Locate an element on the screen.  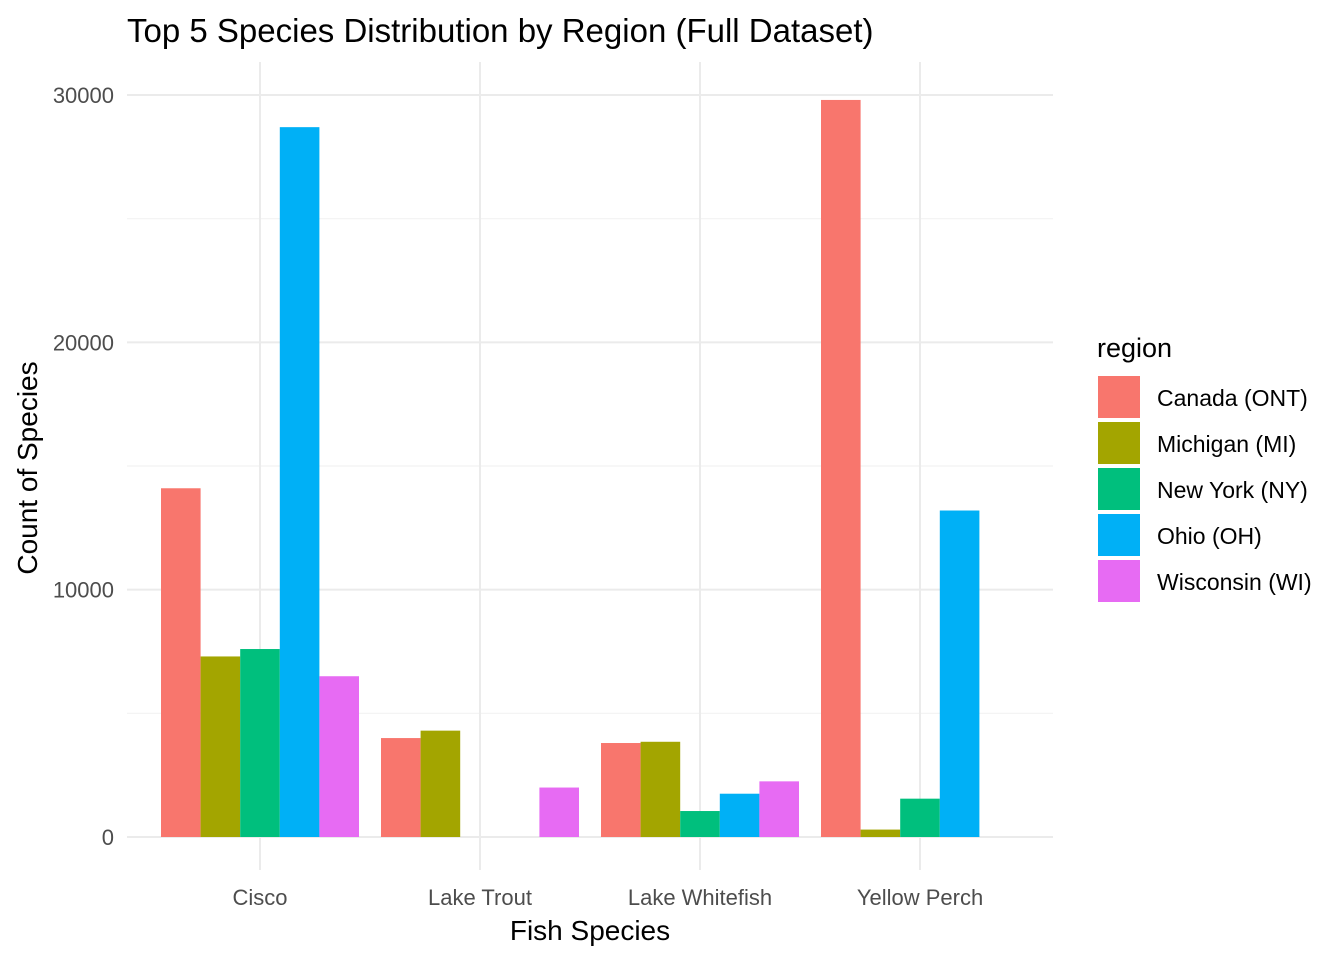
legend-title: region is located at coordinates (1134, 348).